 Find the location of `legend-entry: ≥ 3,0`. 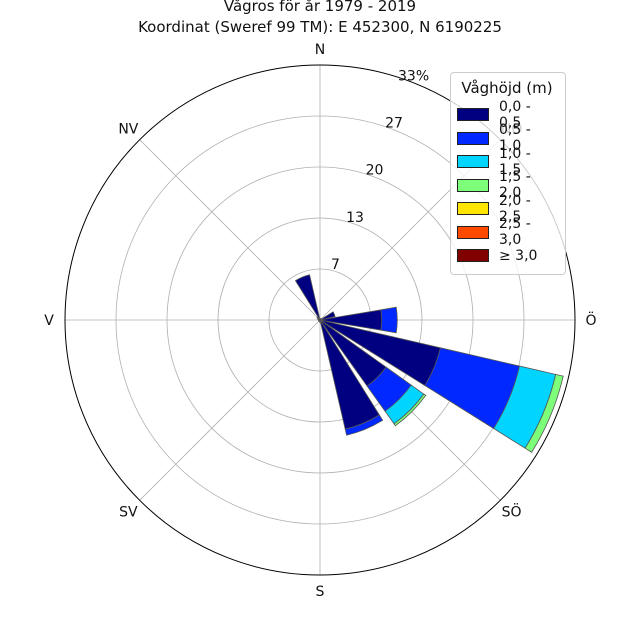

legend-entry: ≥ 3,0 is located at coordinates (507, 256).